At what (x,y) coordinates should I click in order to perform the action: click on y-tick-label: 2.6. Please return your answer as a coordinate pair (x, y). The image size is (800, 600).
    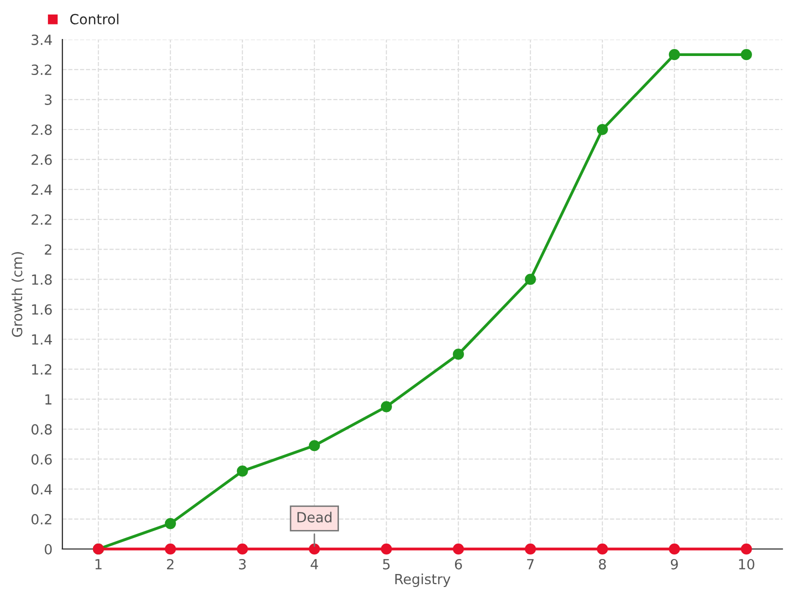
    Looking at the image, I should click on (42, 159).